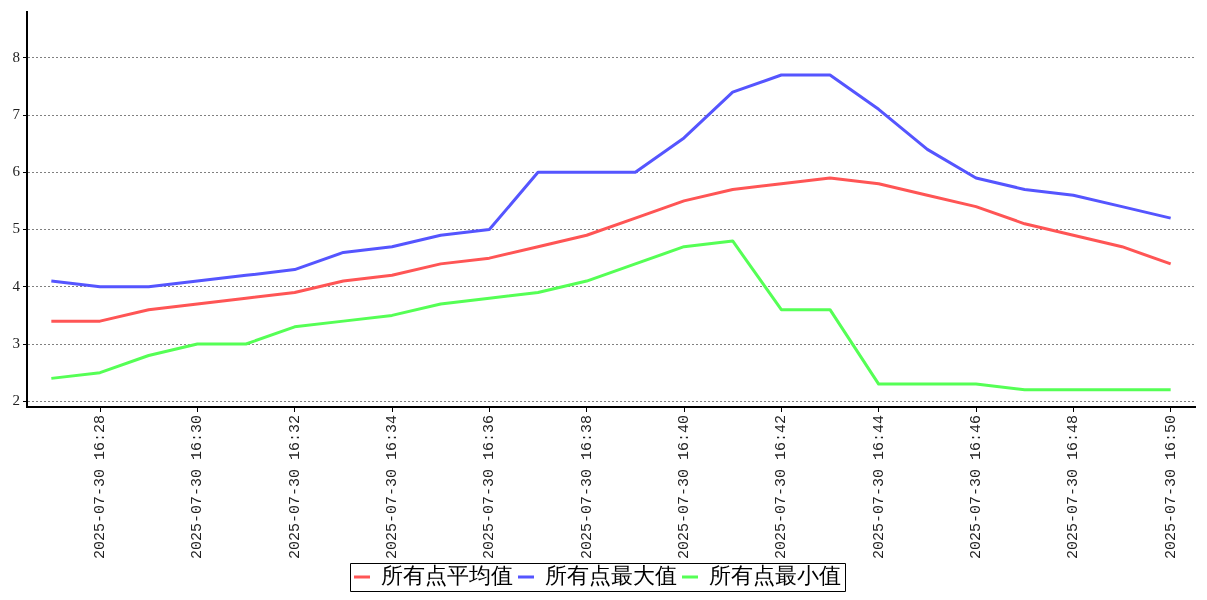  Describe the element at coordinates (16, 228) in the screenshot. I see `y-tick-label: 5` at that location.